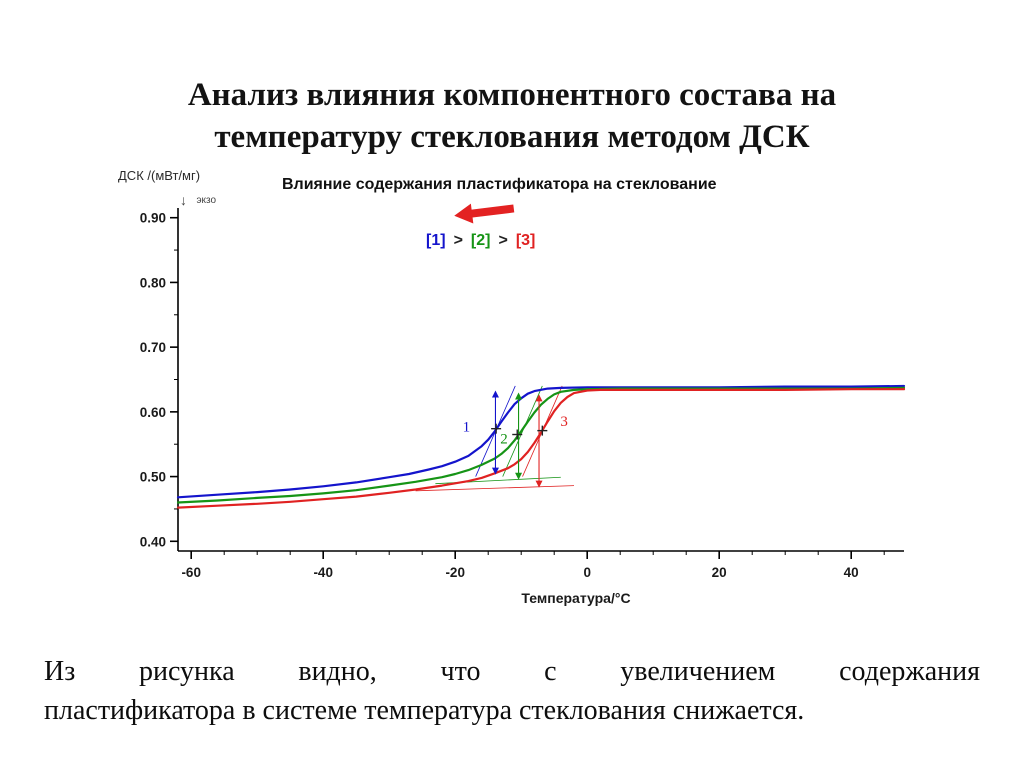 The image size is (1024, 768). What do you see at coordinates (512, 95) in the screenshot?
I see `page-title-line-1: Анализ влияния компонентного состава на` at bounding box center [512, 95].